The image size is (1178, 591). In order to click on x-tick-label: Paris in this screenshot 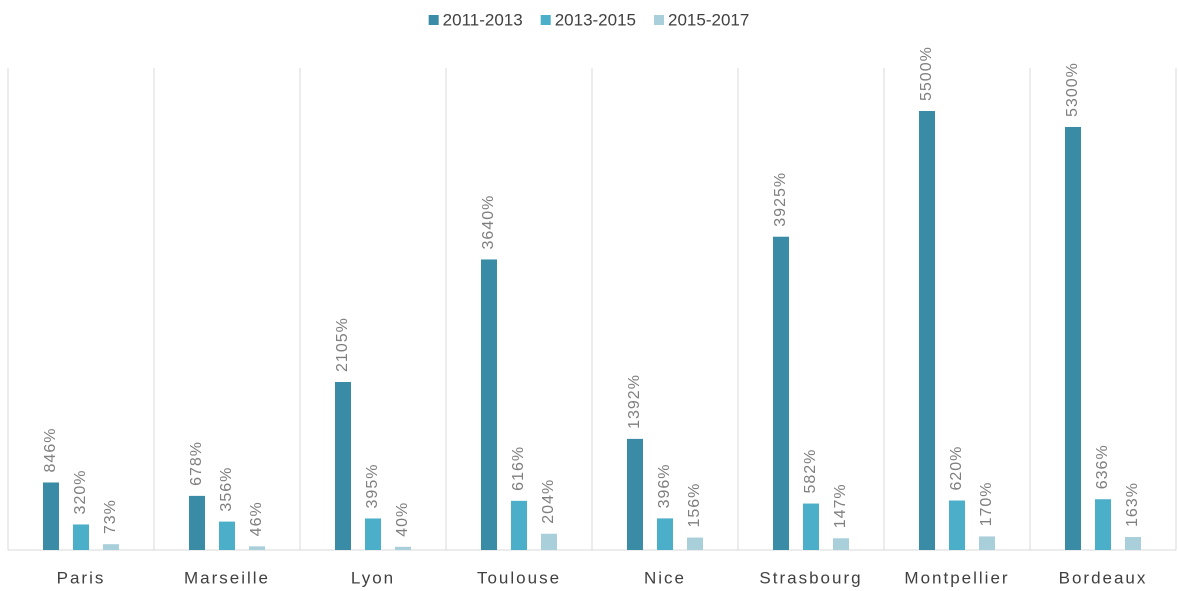, I will do `click(81, 577)`.